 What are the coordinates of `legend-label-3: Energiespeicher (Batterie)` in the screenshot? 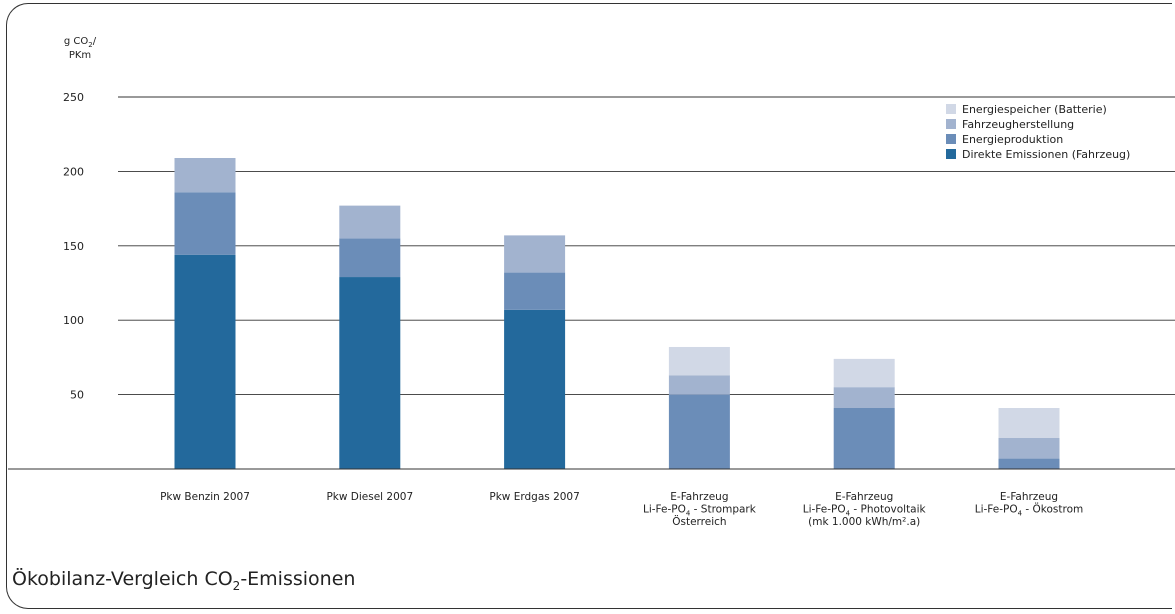 It's located at (1034, 109).